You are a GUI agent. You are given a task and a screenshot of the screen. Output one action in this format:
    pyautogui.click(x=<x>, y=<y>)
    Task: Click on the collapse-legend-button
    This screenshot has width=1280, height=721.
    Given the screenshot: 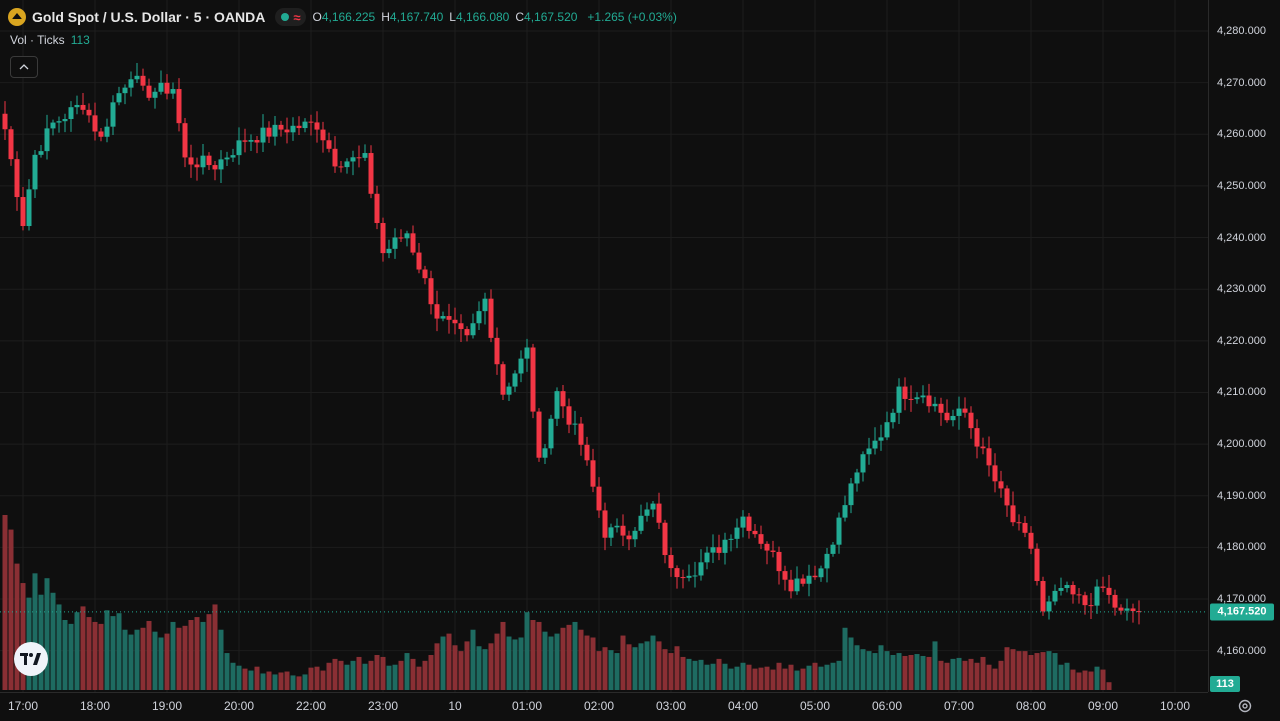 What is the action you would take?
    pyautogui.click(x=24, y=67)
    